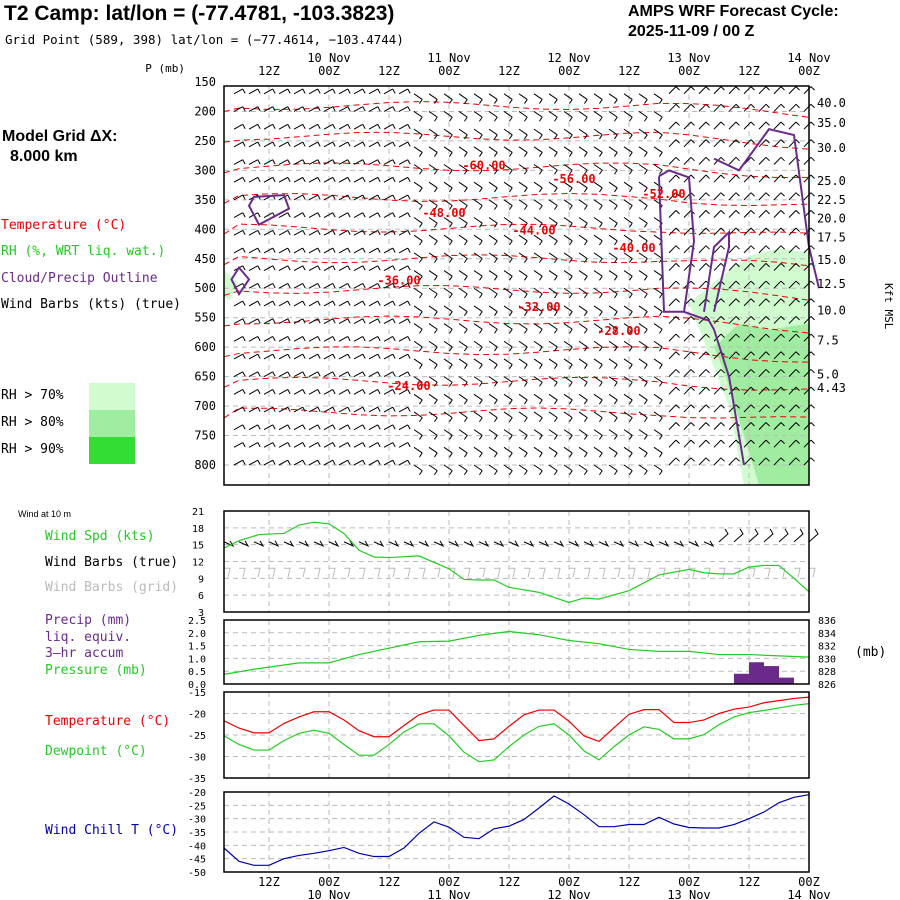 The height and width of the screenshot is (900, 900). Describe the element at coordinates (831, 103) in the screenshot. I see `height-tick-label: 40.0` at that location.